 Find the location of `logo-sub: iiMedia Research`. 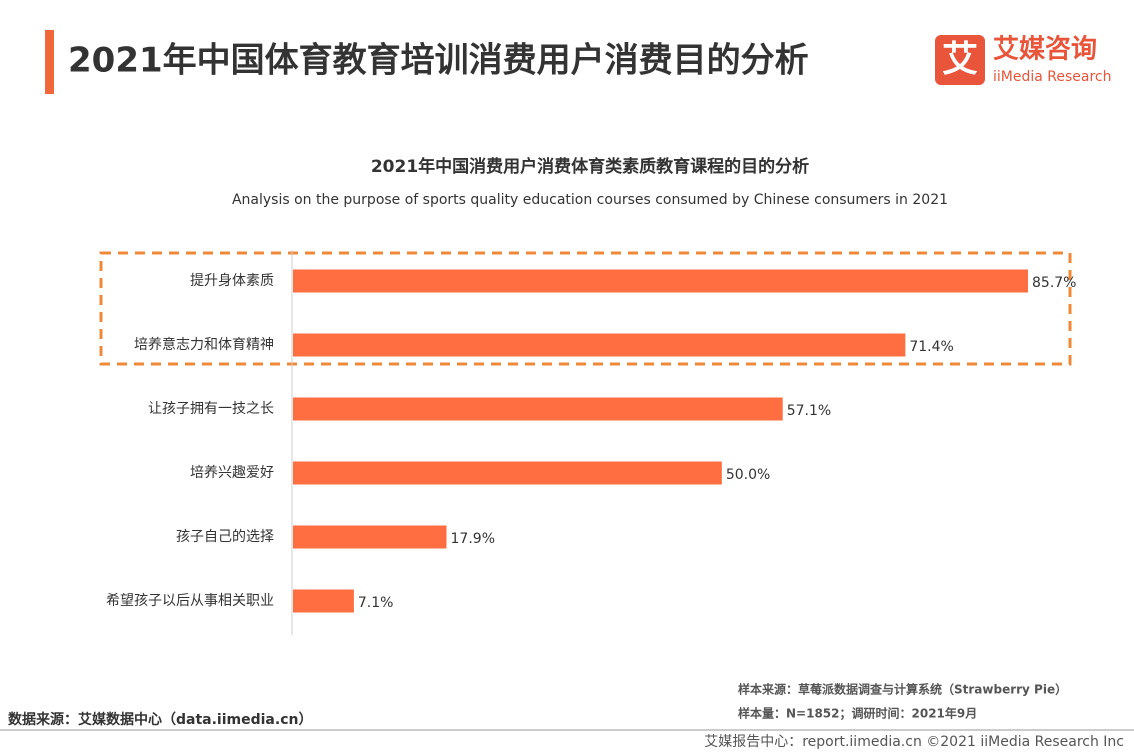

logo-sub: iiMedia Research is located at coordinates (1052, 77).